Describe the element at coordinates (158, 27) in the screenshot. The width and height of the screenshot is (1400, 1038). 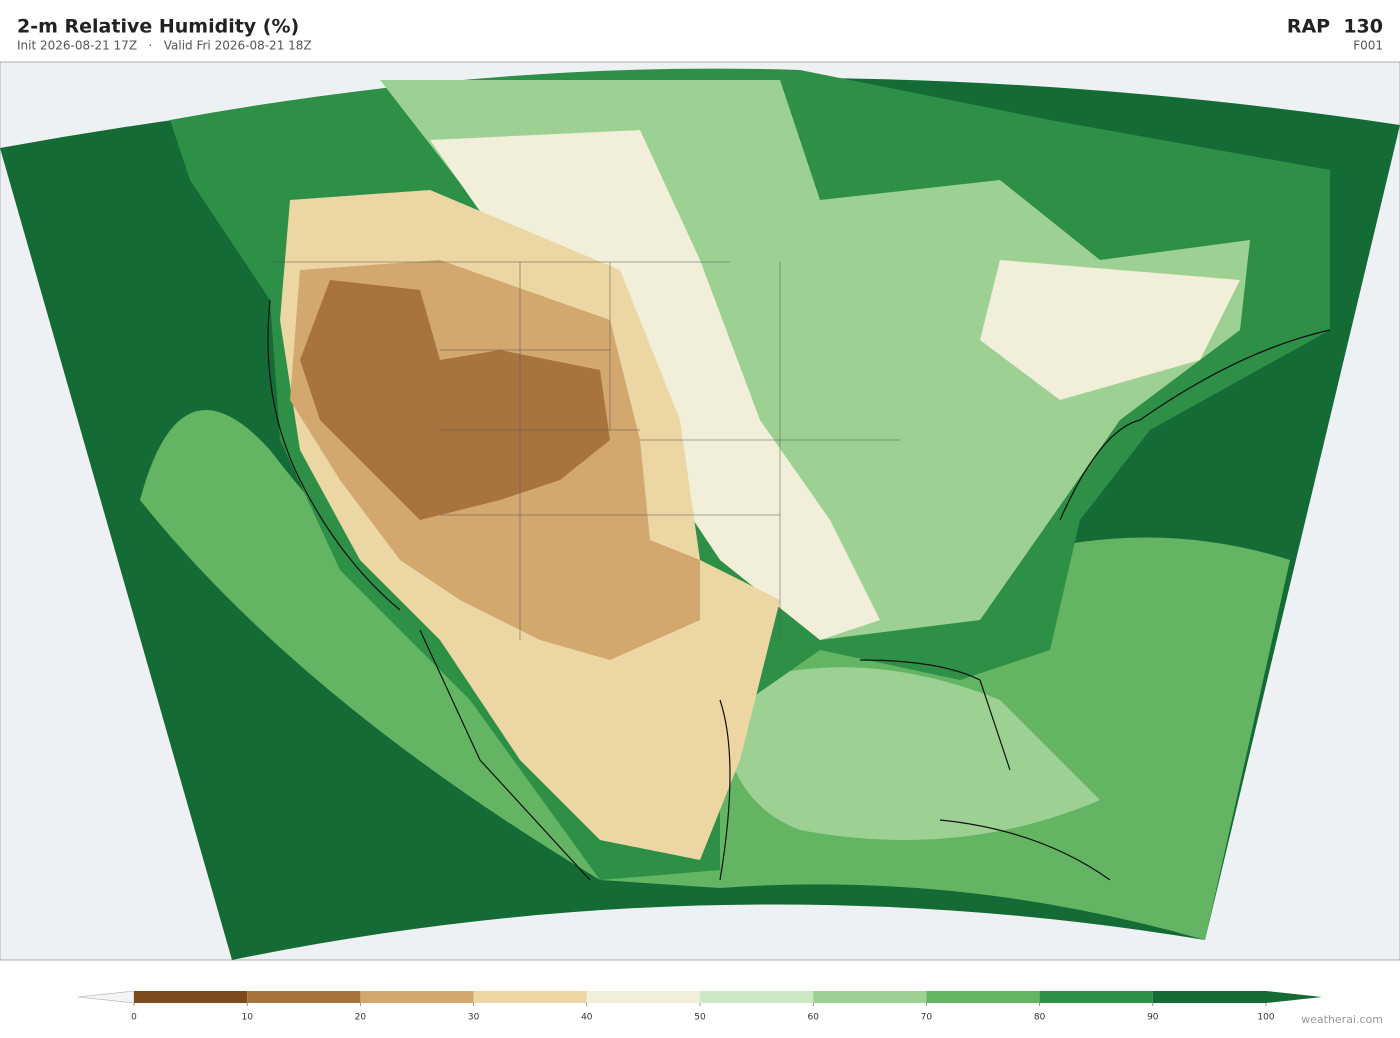
I see `title: 2-m Relative Humidity (%)` at that location.